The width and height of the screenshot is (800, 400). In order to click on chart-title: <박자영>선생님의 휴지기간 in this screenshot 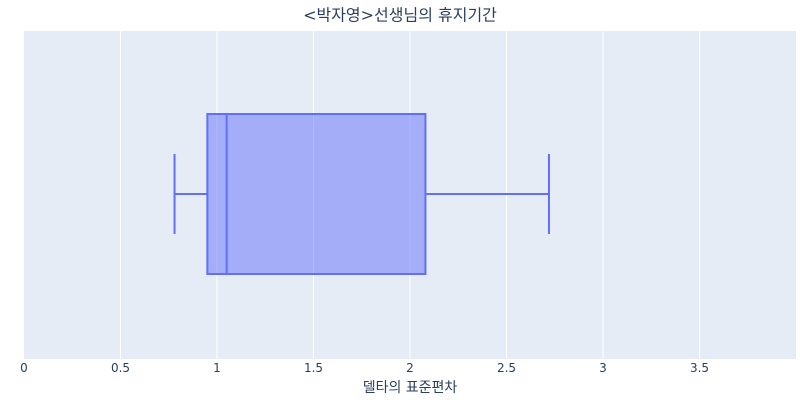, I will do `click(400, 15)`.